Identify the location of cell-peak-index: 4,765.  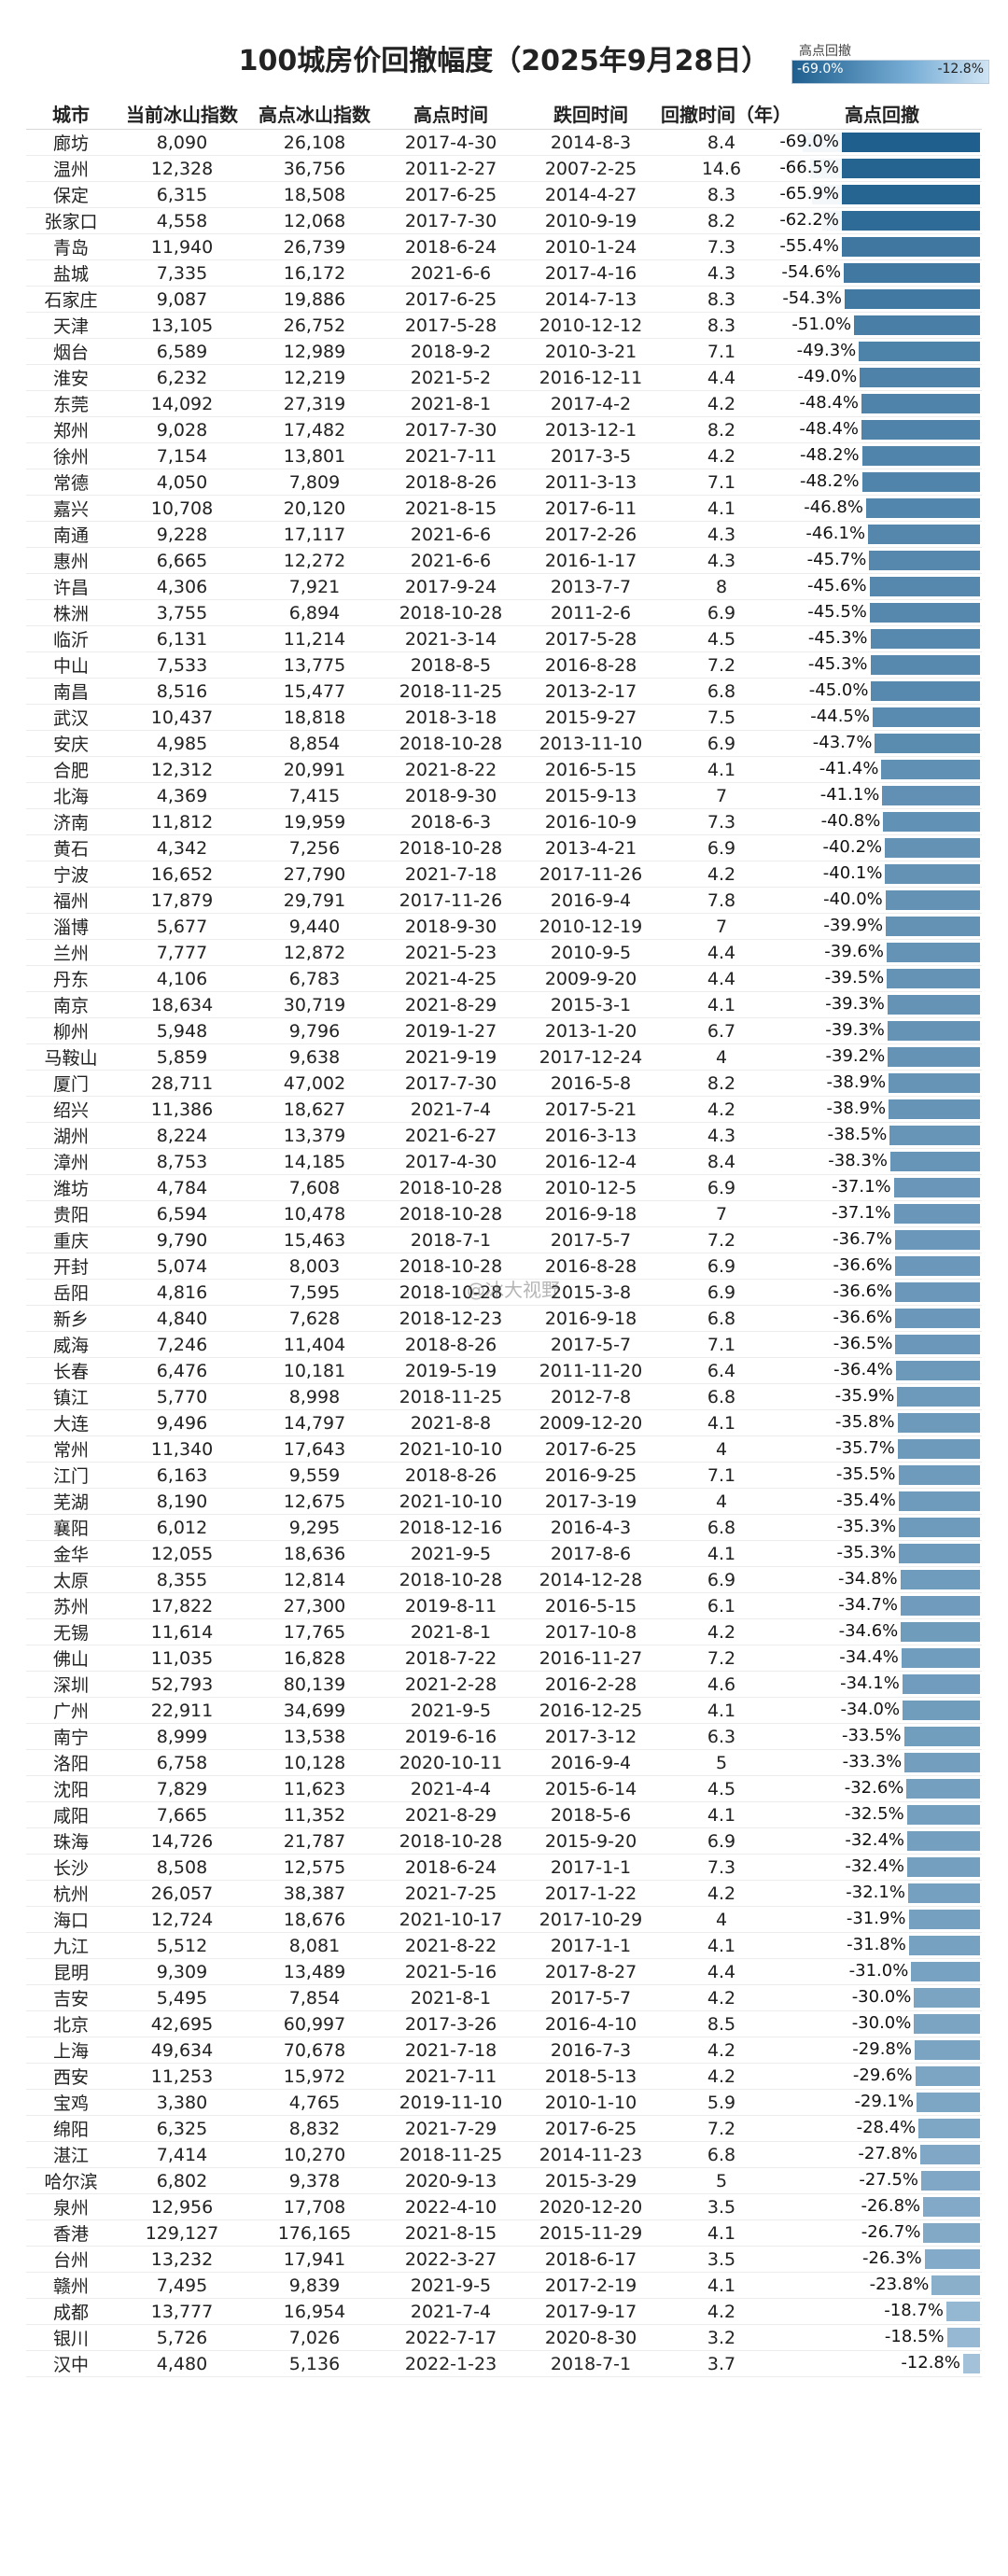
(314, 2102).